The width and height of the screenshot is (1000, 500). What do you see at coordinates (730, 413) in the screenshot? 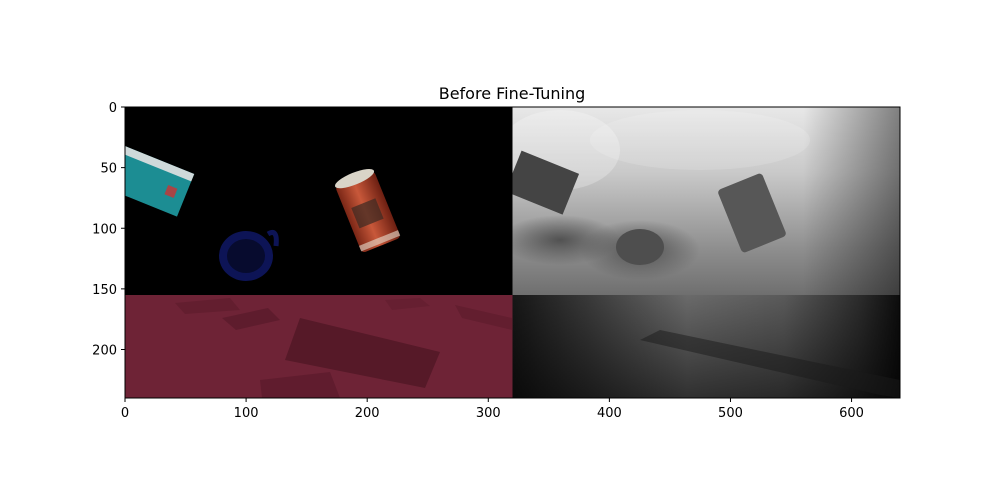
I see `x-tick-label: 500` at bounding box center [730, 413].